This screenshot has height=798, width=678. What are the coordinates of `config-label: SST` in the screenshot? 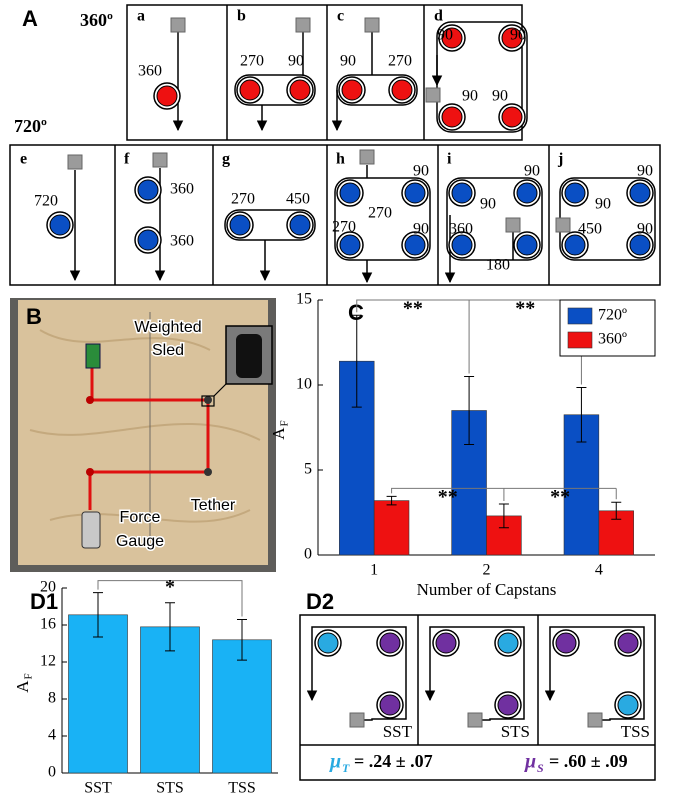 It's located at (398, 731).